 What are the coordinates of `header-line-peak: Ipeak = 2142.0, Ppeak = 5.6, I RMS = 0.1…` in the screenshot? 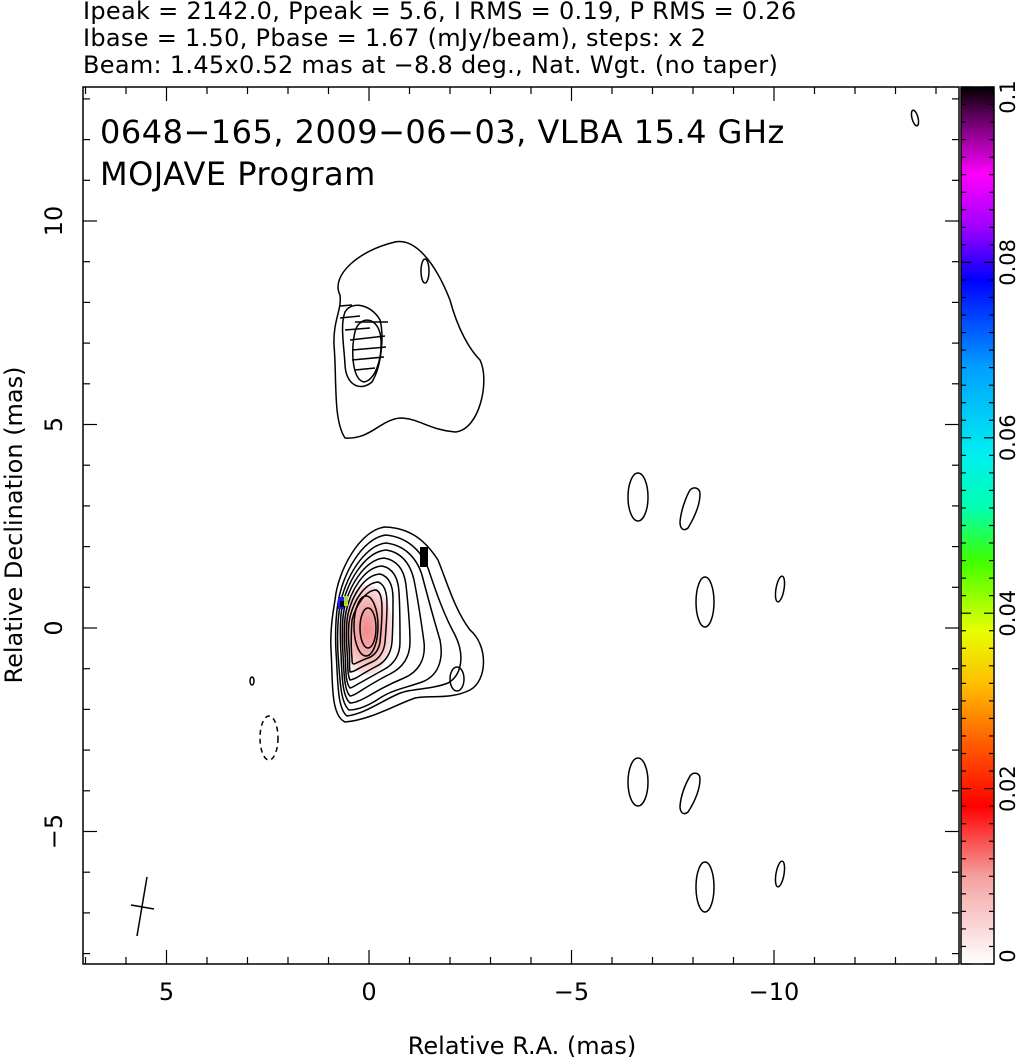 It's located at (440, 12).